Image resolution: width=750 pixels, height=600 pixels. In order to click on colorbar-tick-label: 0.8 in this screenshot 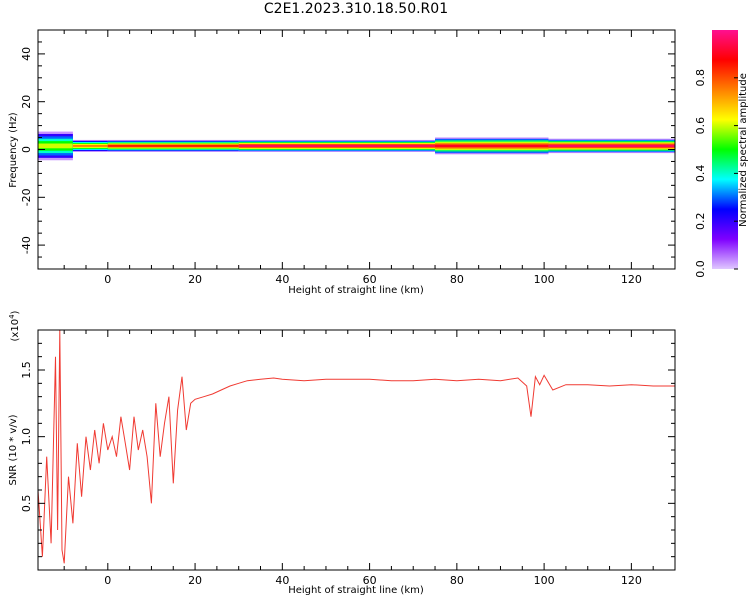, I will do `click(700, 78)`.